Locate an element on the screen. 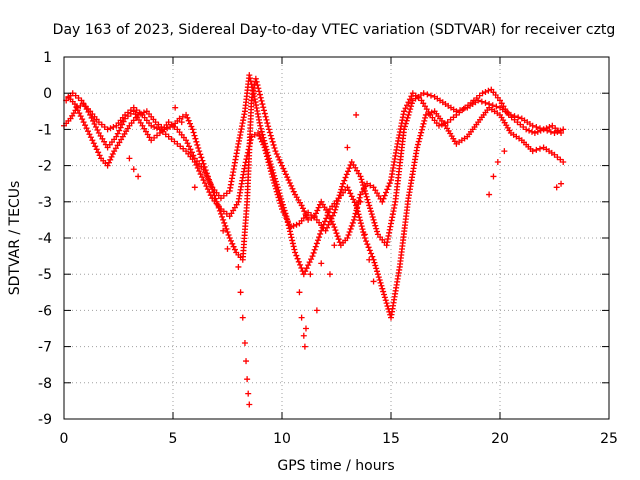 The image size is (640, 480). x-tick-label: 15 is located at coordinates (391, 439).